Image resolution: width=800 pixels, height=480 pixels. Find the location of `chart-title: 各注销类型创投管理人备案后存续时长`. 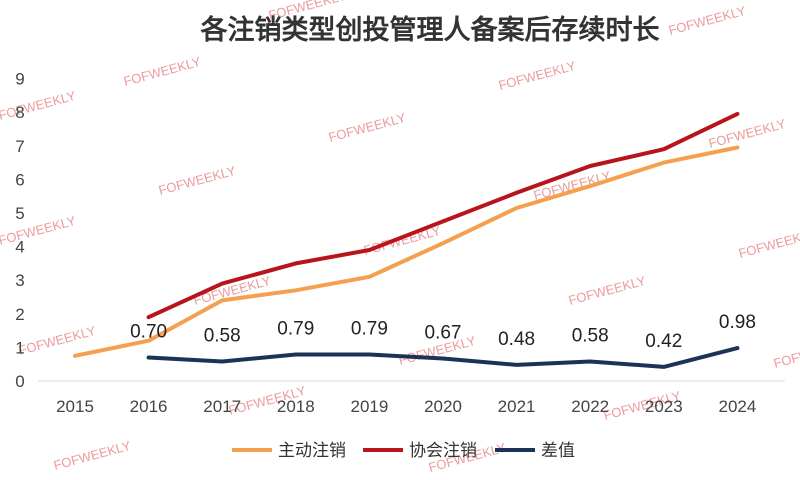

chart-title: 各注销类型创投管理人备案后存续时长 is located at coordinates (430, 30).